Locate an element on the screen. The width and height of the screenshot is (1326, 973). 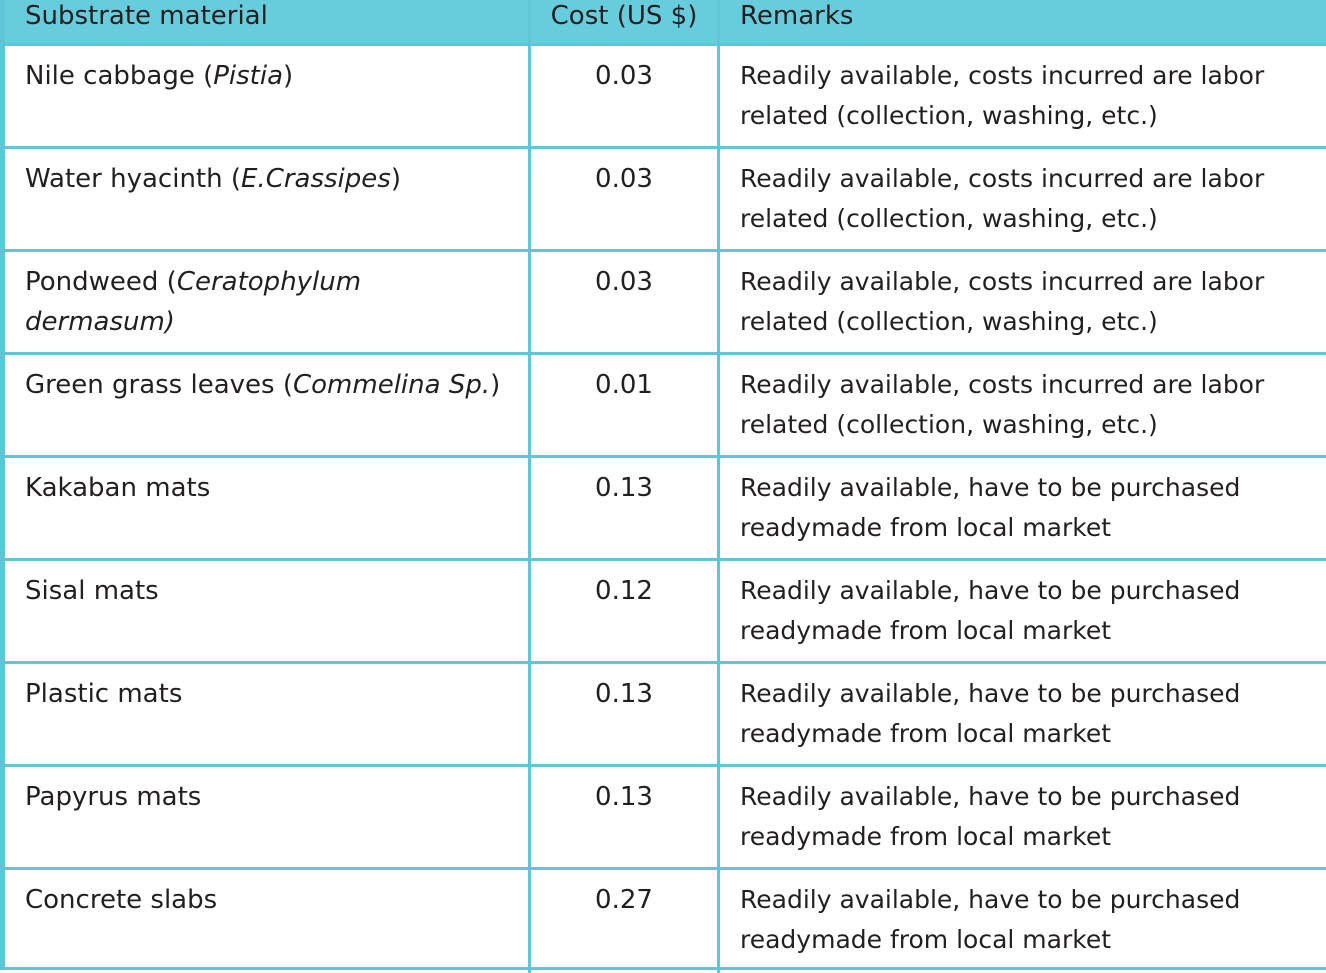
material-name: Plastic mats is located at coordinates (104, 694).